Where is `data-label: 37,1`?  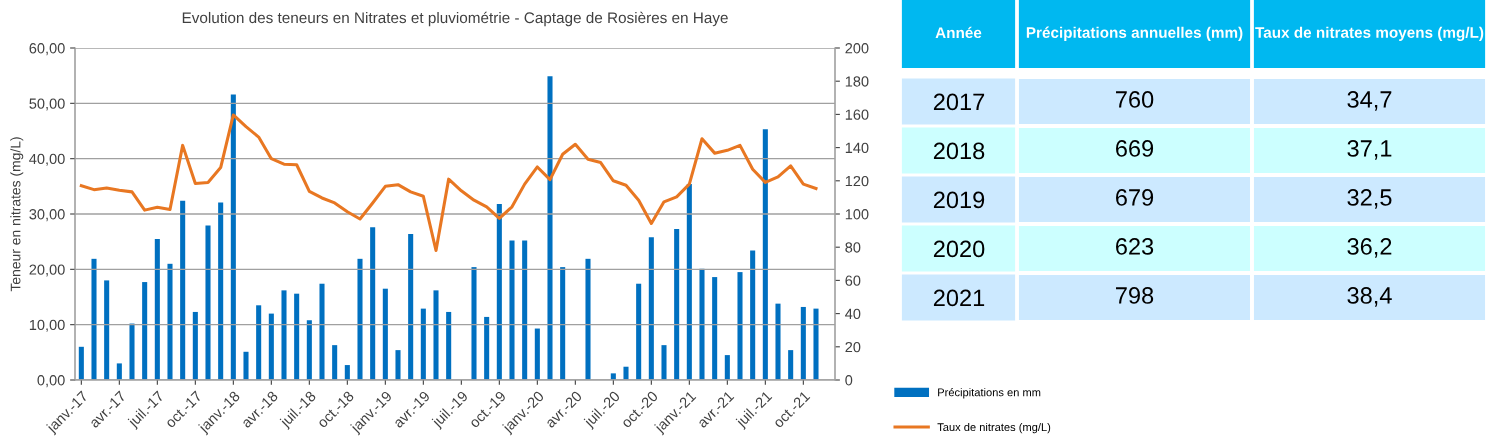
data-label: 37,1 is located at coordinates (1369, 150).